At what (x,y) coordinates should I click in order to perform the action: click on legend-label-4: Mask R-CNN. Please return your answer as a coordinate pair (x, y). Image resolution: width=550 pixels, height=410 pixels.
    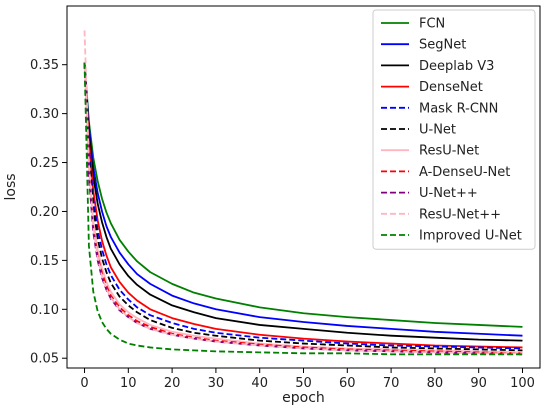
    Looking at the image, I should click on (458, 108).